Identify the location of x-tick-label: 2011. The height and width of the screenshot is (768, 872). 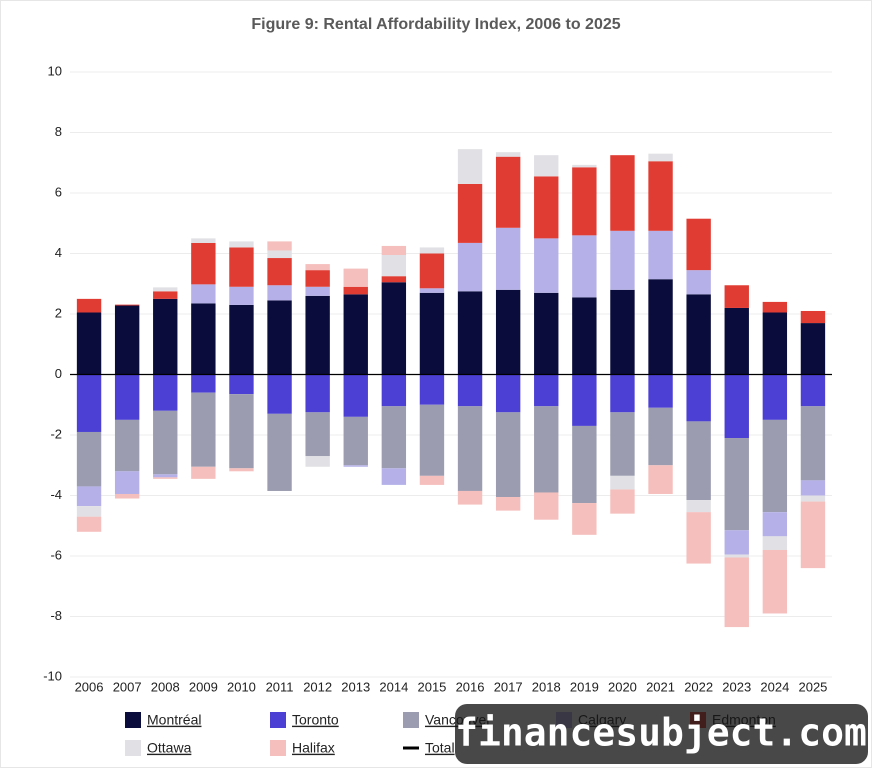
(280, 686).